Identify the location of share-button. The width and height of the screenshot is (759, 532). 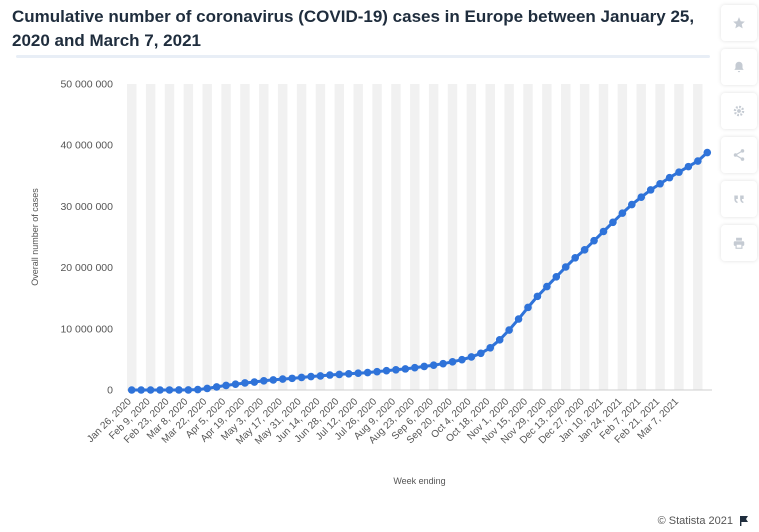
(739, 155).